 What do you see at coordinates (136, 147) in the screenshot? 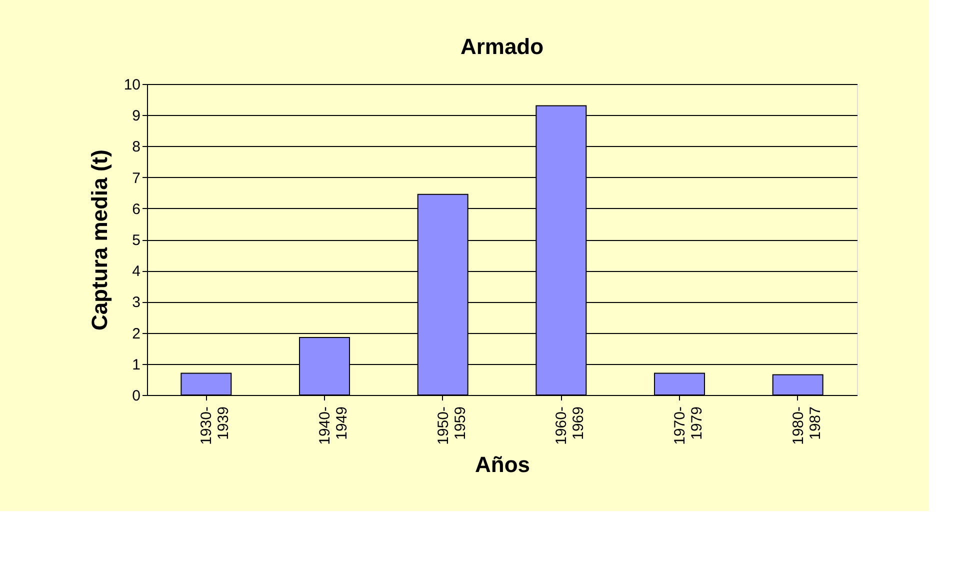
I see `y-tick-label: 8` at bounding box center [136, 147].